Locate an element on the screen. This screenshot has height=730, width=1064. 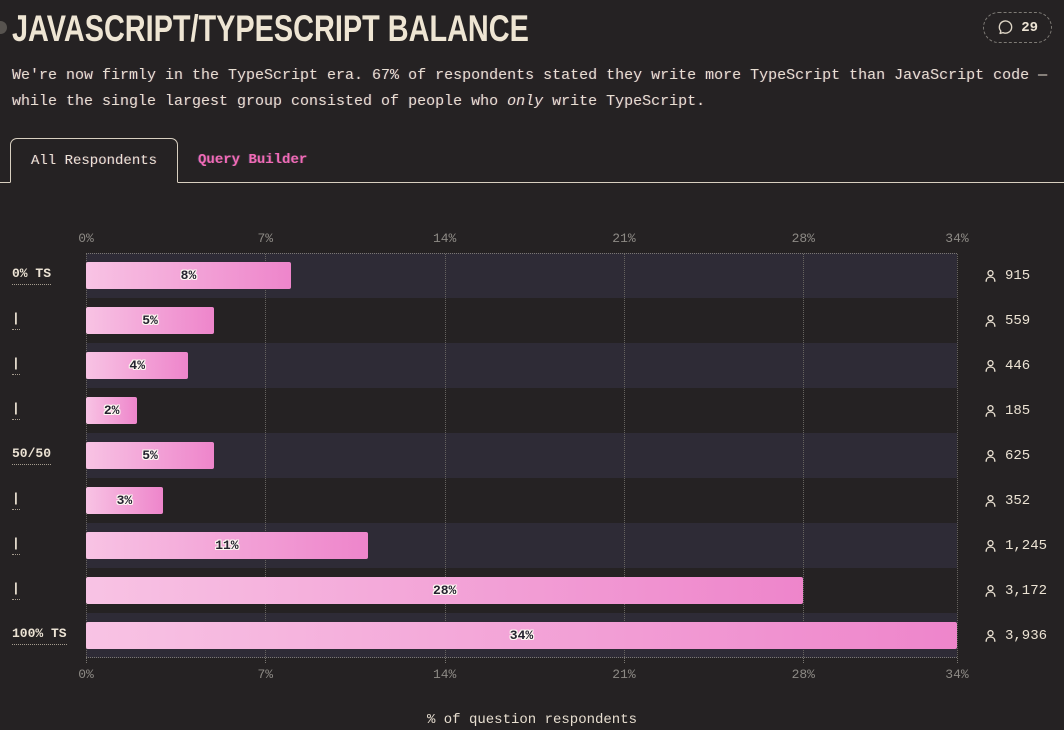
chart-row: | 11% 1,245 is located at coordinates (532, 545).